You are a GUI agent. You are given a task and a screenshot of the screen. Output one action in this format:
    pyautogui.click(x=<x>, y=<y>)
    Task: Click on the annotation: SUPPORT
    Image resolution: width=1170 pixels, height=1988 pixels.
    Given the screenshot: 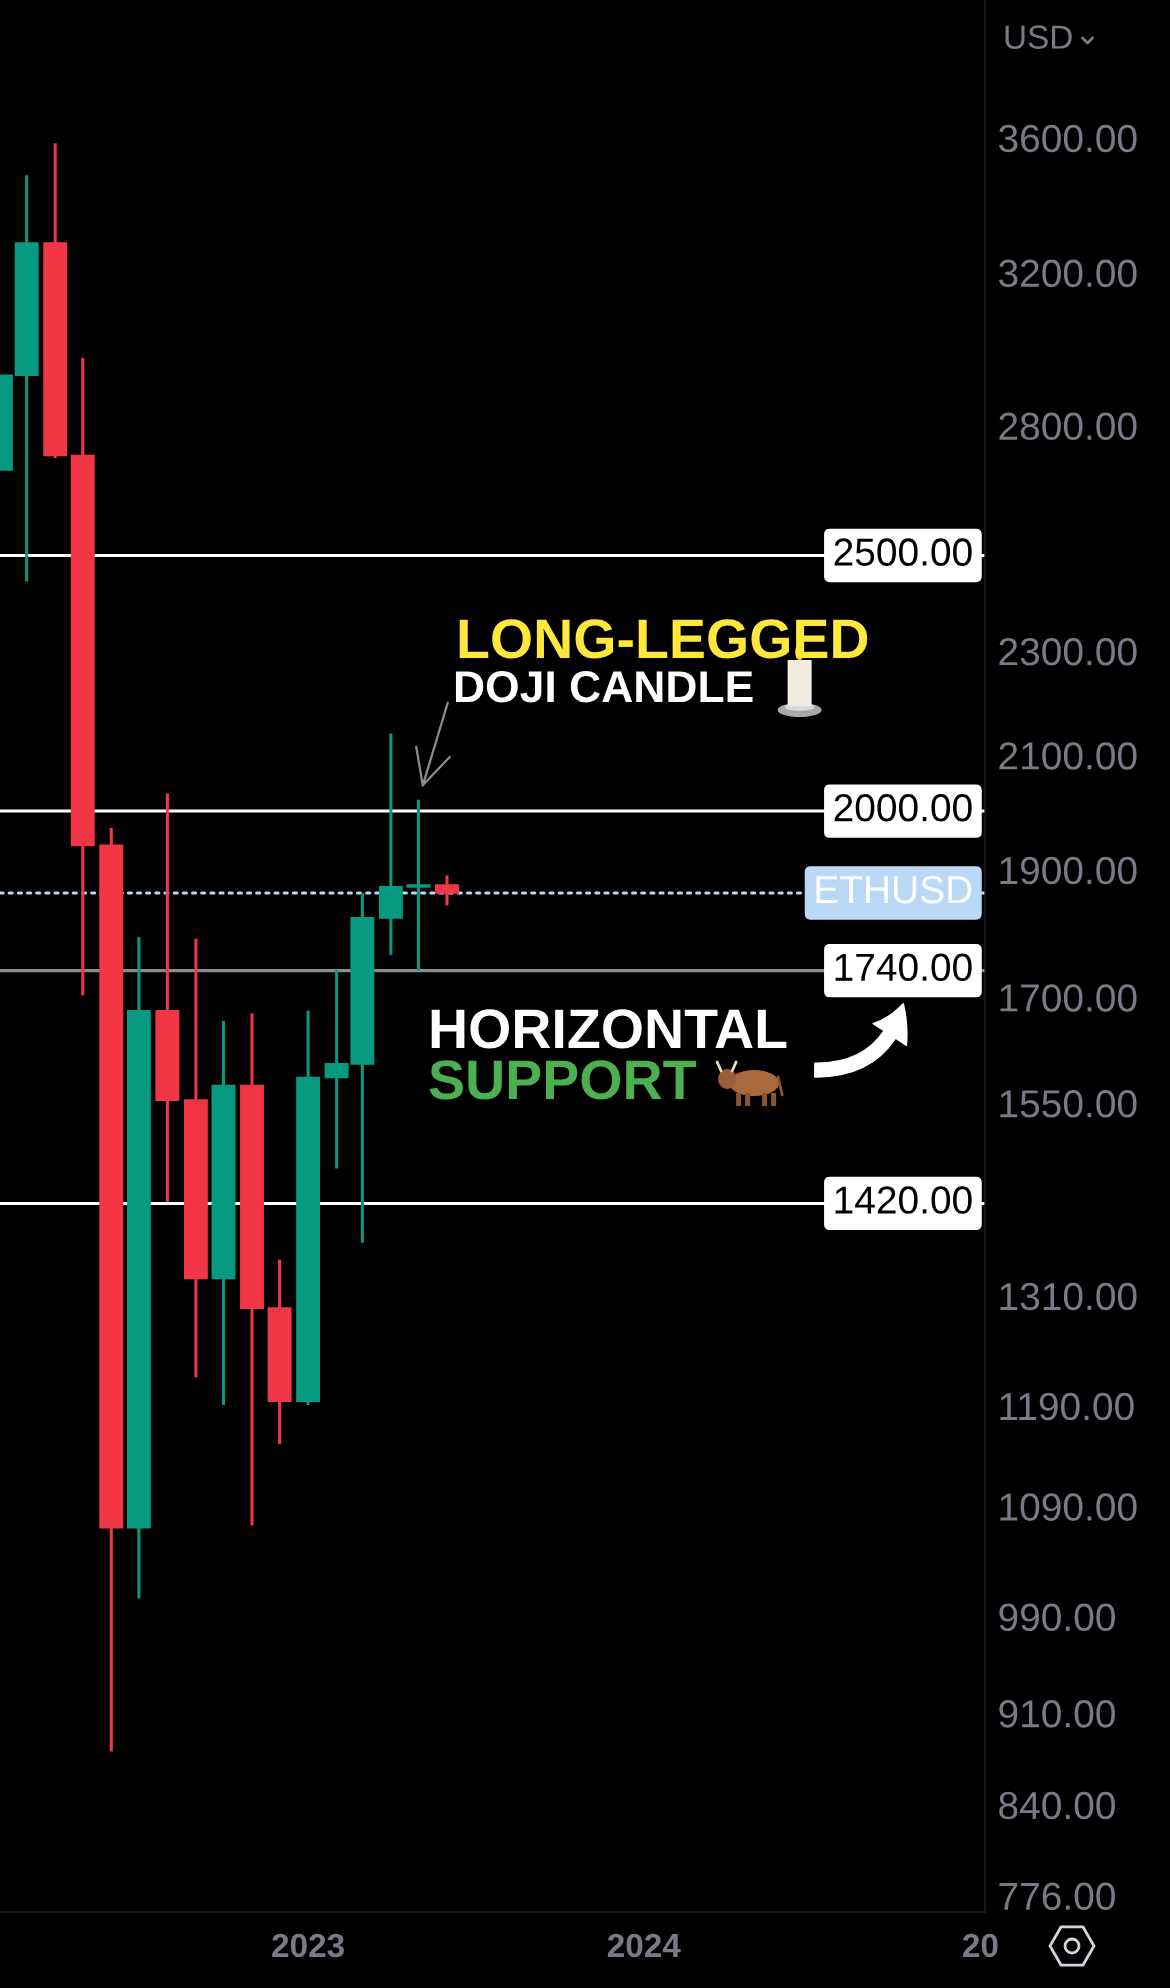 What is the action you would take?
    pyautogui.click(x=562, y=1080)
    